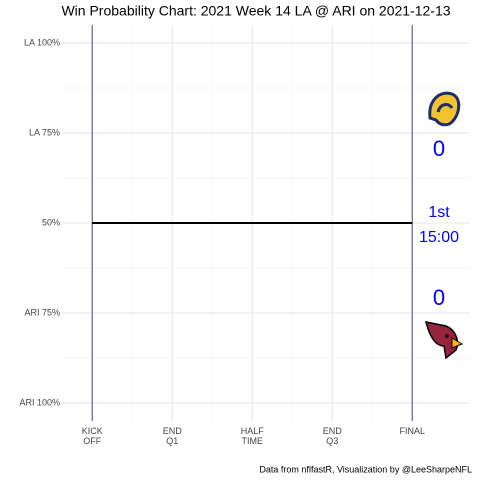  What do you see at coordinates (42, 312) in the screenshot?
I see `y-tick-label: ARI 75%` at bounding box center [42, 312].